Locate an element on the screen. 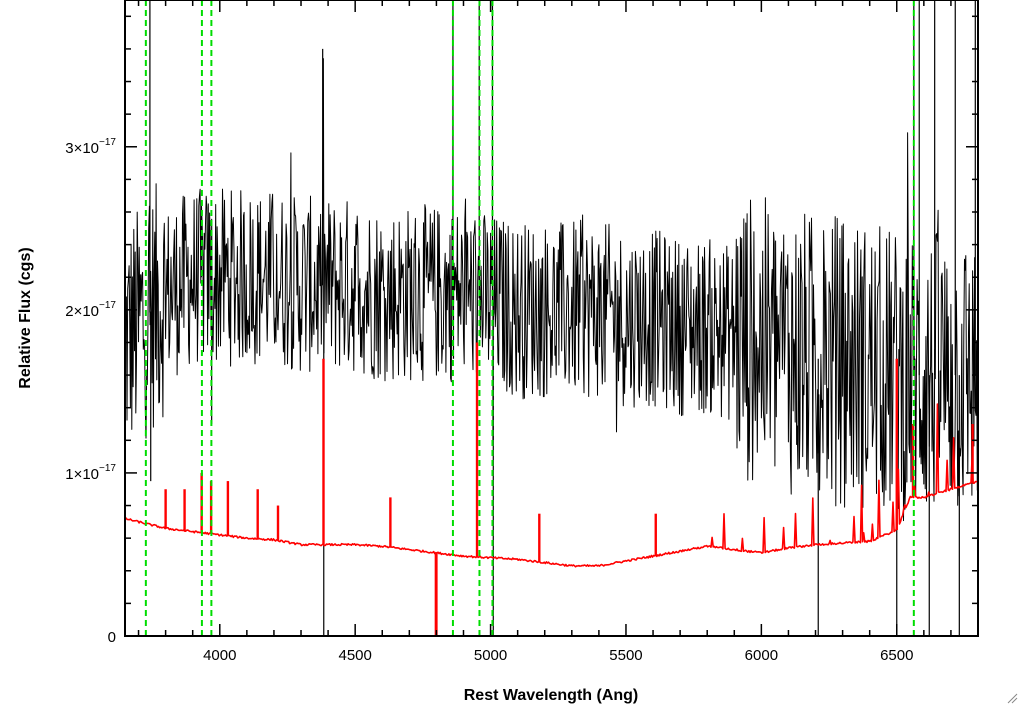 The image size is (1020, 706). x-tick-label: 5000 is located at coordinates (490, 655).